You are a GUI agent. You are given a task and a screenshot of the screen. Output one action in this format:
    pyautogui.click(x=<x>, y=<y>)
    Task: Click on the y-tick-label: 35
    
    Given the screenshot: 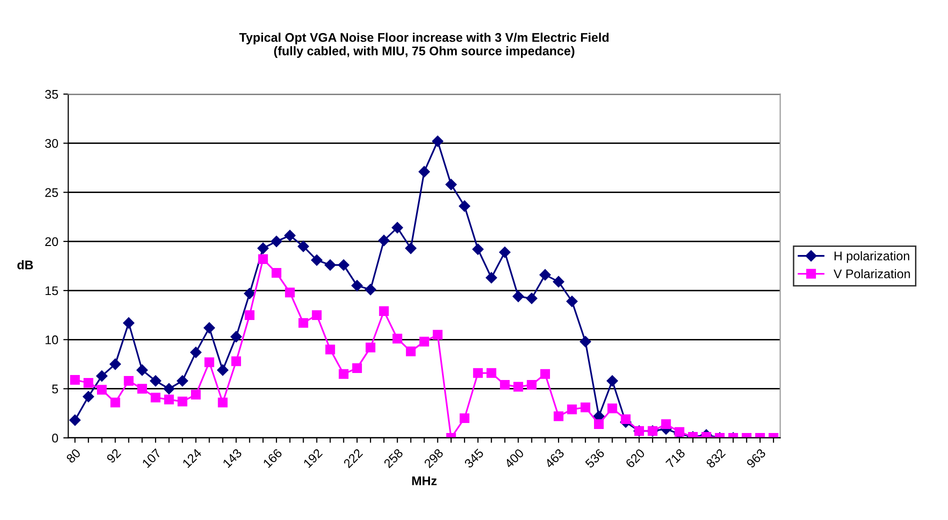 What is the action you would take?
    pyautogui.click(x=51, y=94)
    